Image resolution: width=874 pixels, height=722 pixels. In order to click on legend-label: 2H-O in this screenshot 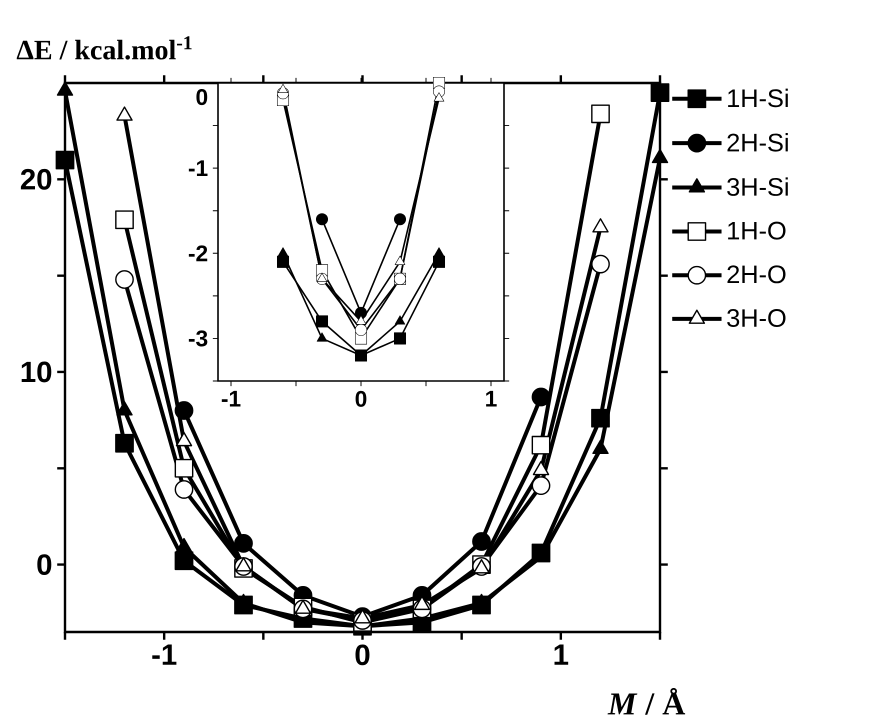, I will do `click(756, 274)`.